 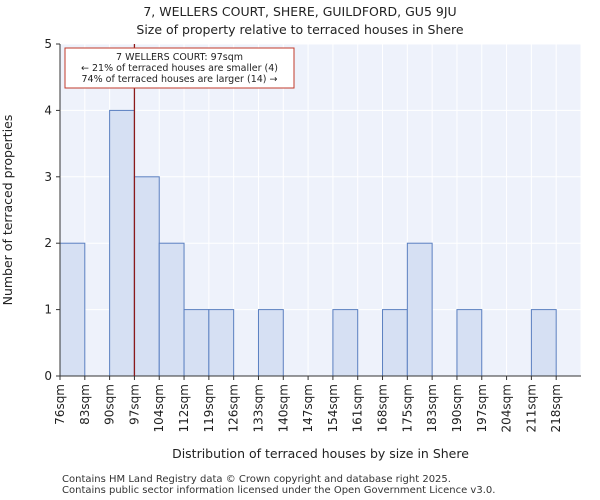 What do you see at coordinates (283, 408) in the screenshot?
I see `x-tick-label: 140sqm` at bounding box center [283, 408].